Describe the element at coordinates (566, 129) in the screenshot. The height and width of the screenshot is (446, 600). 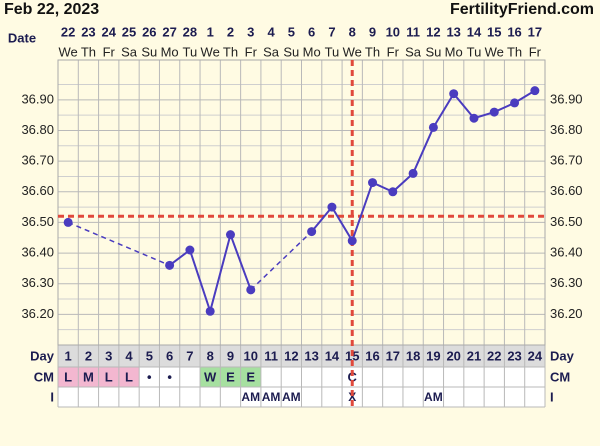
I see `y2-tick-label: 36.80` at that location.